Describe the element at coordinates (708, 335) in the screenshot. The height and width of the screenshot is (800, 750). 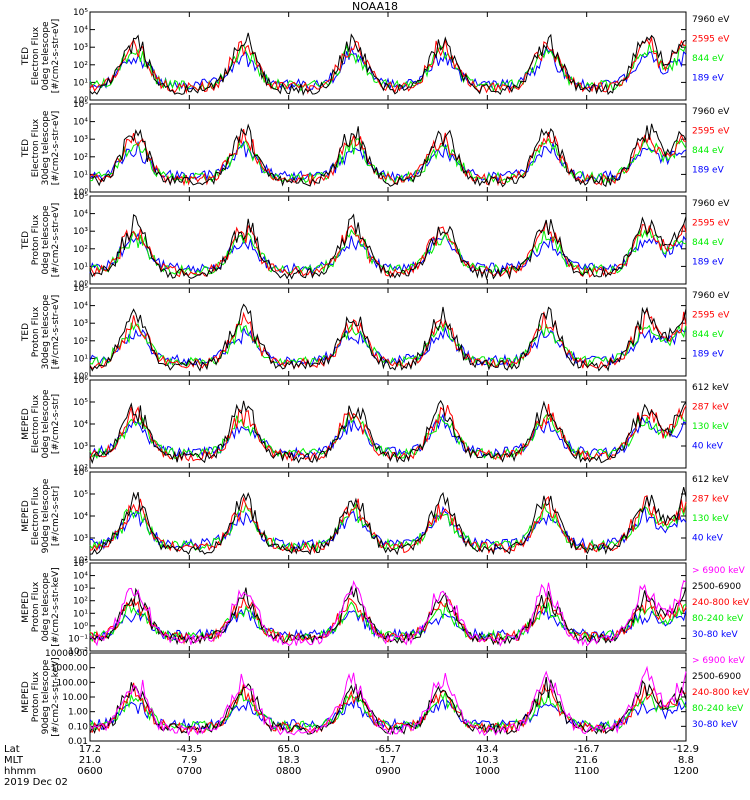
I see `legend-entry: 844 eV` at that location.